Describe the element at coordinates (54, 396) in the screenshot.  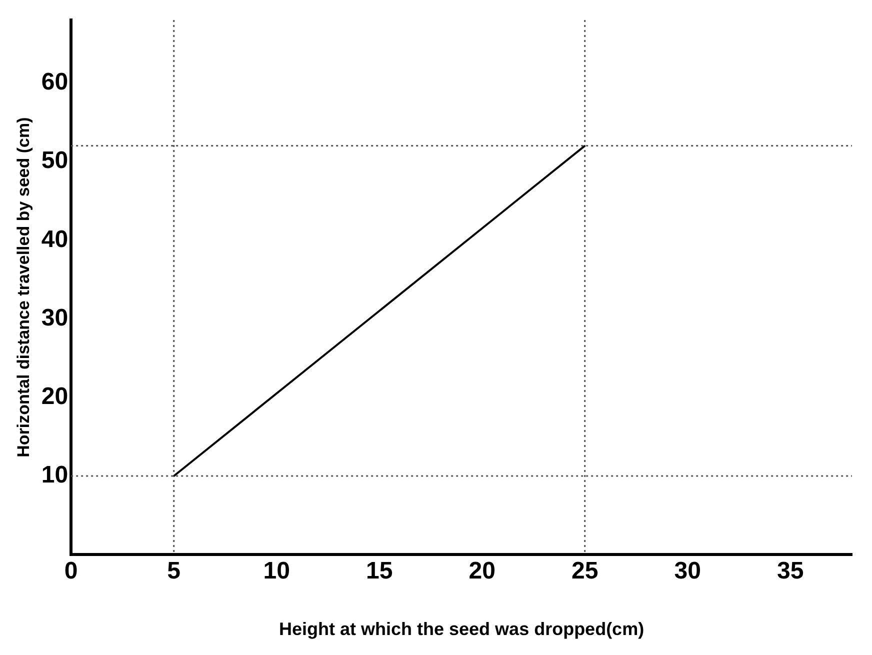
I see `y-tick-label: 20` at that location.